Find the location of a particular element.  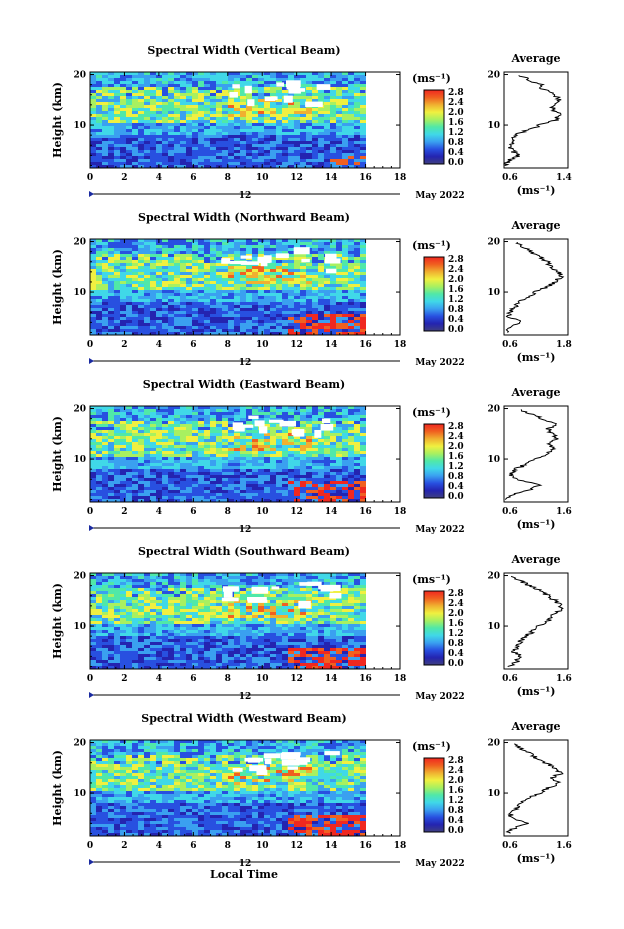

avg-x-tick-label: 1.8 is located at coordinates (564, 345).